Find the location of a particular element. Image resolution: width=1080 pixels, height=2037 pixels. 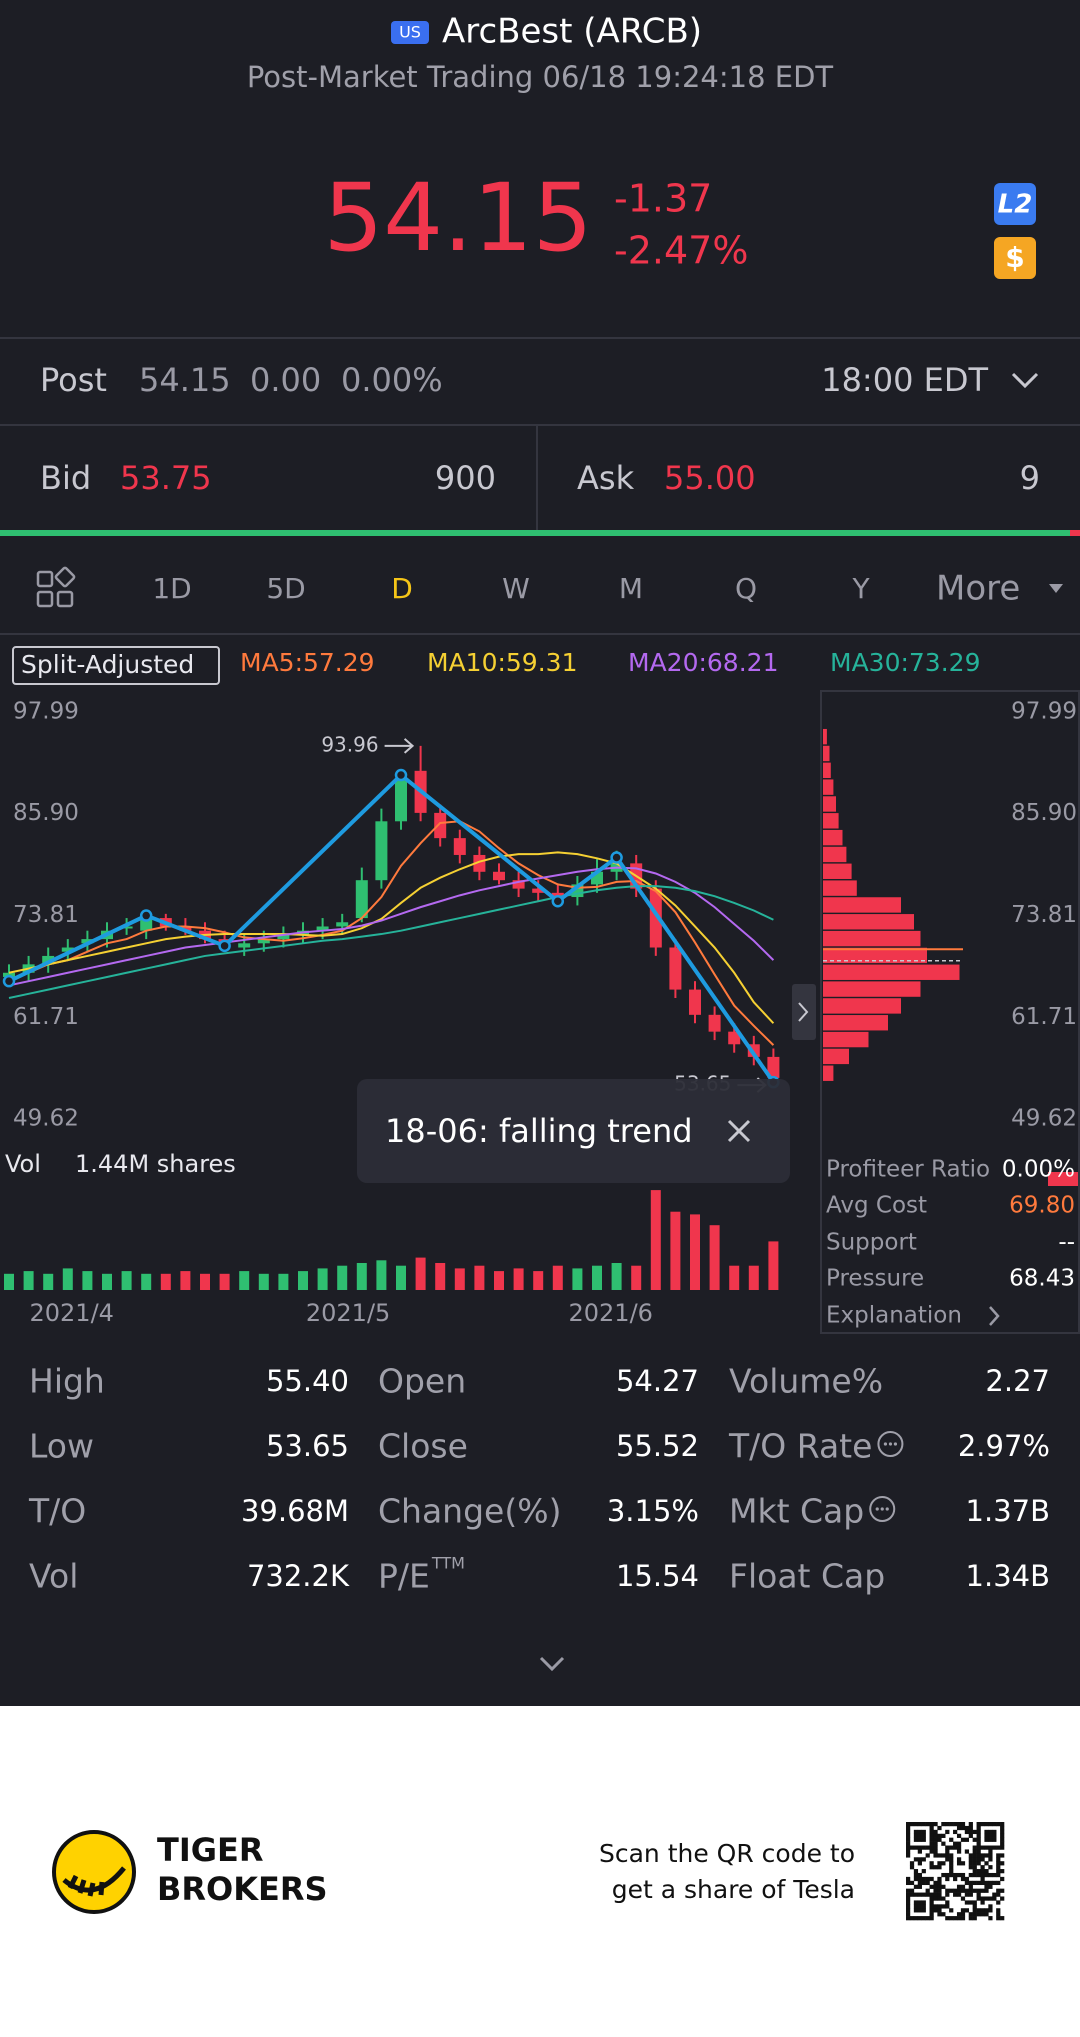

ask-price: 55.00 is located at coordinates (710, 478).